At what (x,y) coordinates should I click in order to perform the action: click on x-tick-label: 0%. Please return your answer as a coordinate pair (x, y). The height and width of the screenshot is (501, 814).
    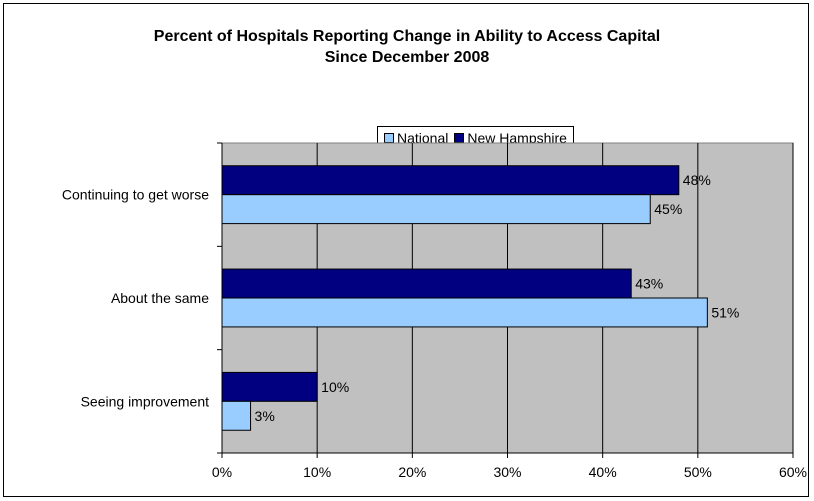
    Looking at the image, I should click on (222, 472).